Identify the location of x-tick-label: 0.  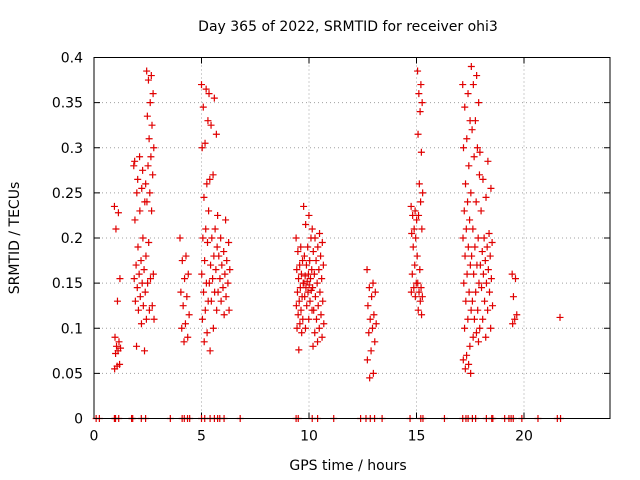
(94, 437).